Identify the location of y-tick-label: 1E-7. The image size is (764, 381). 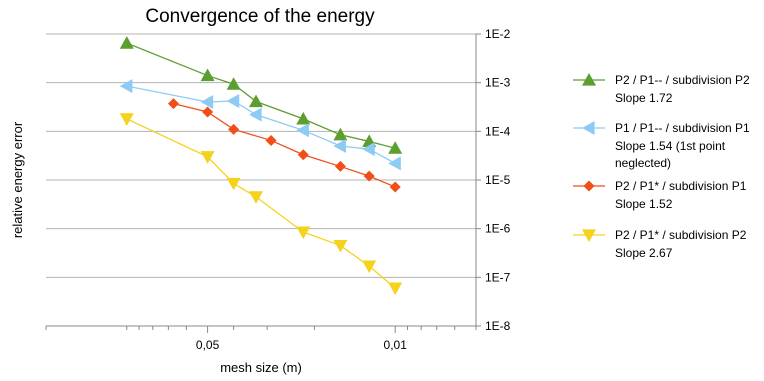
(498, 277).